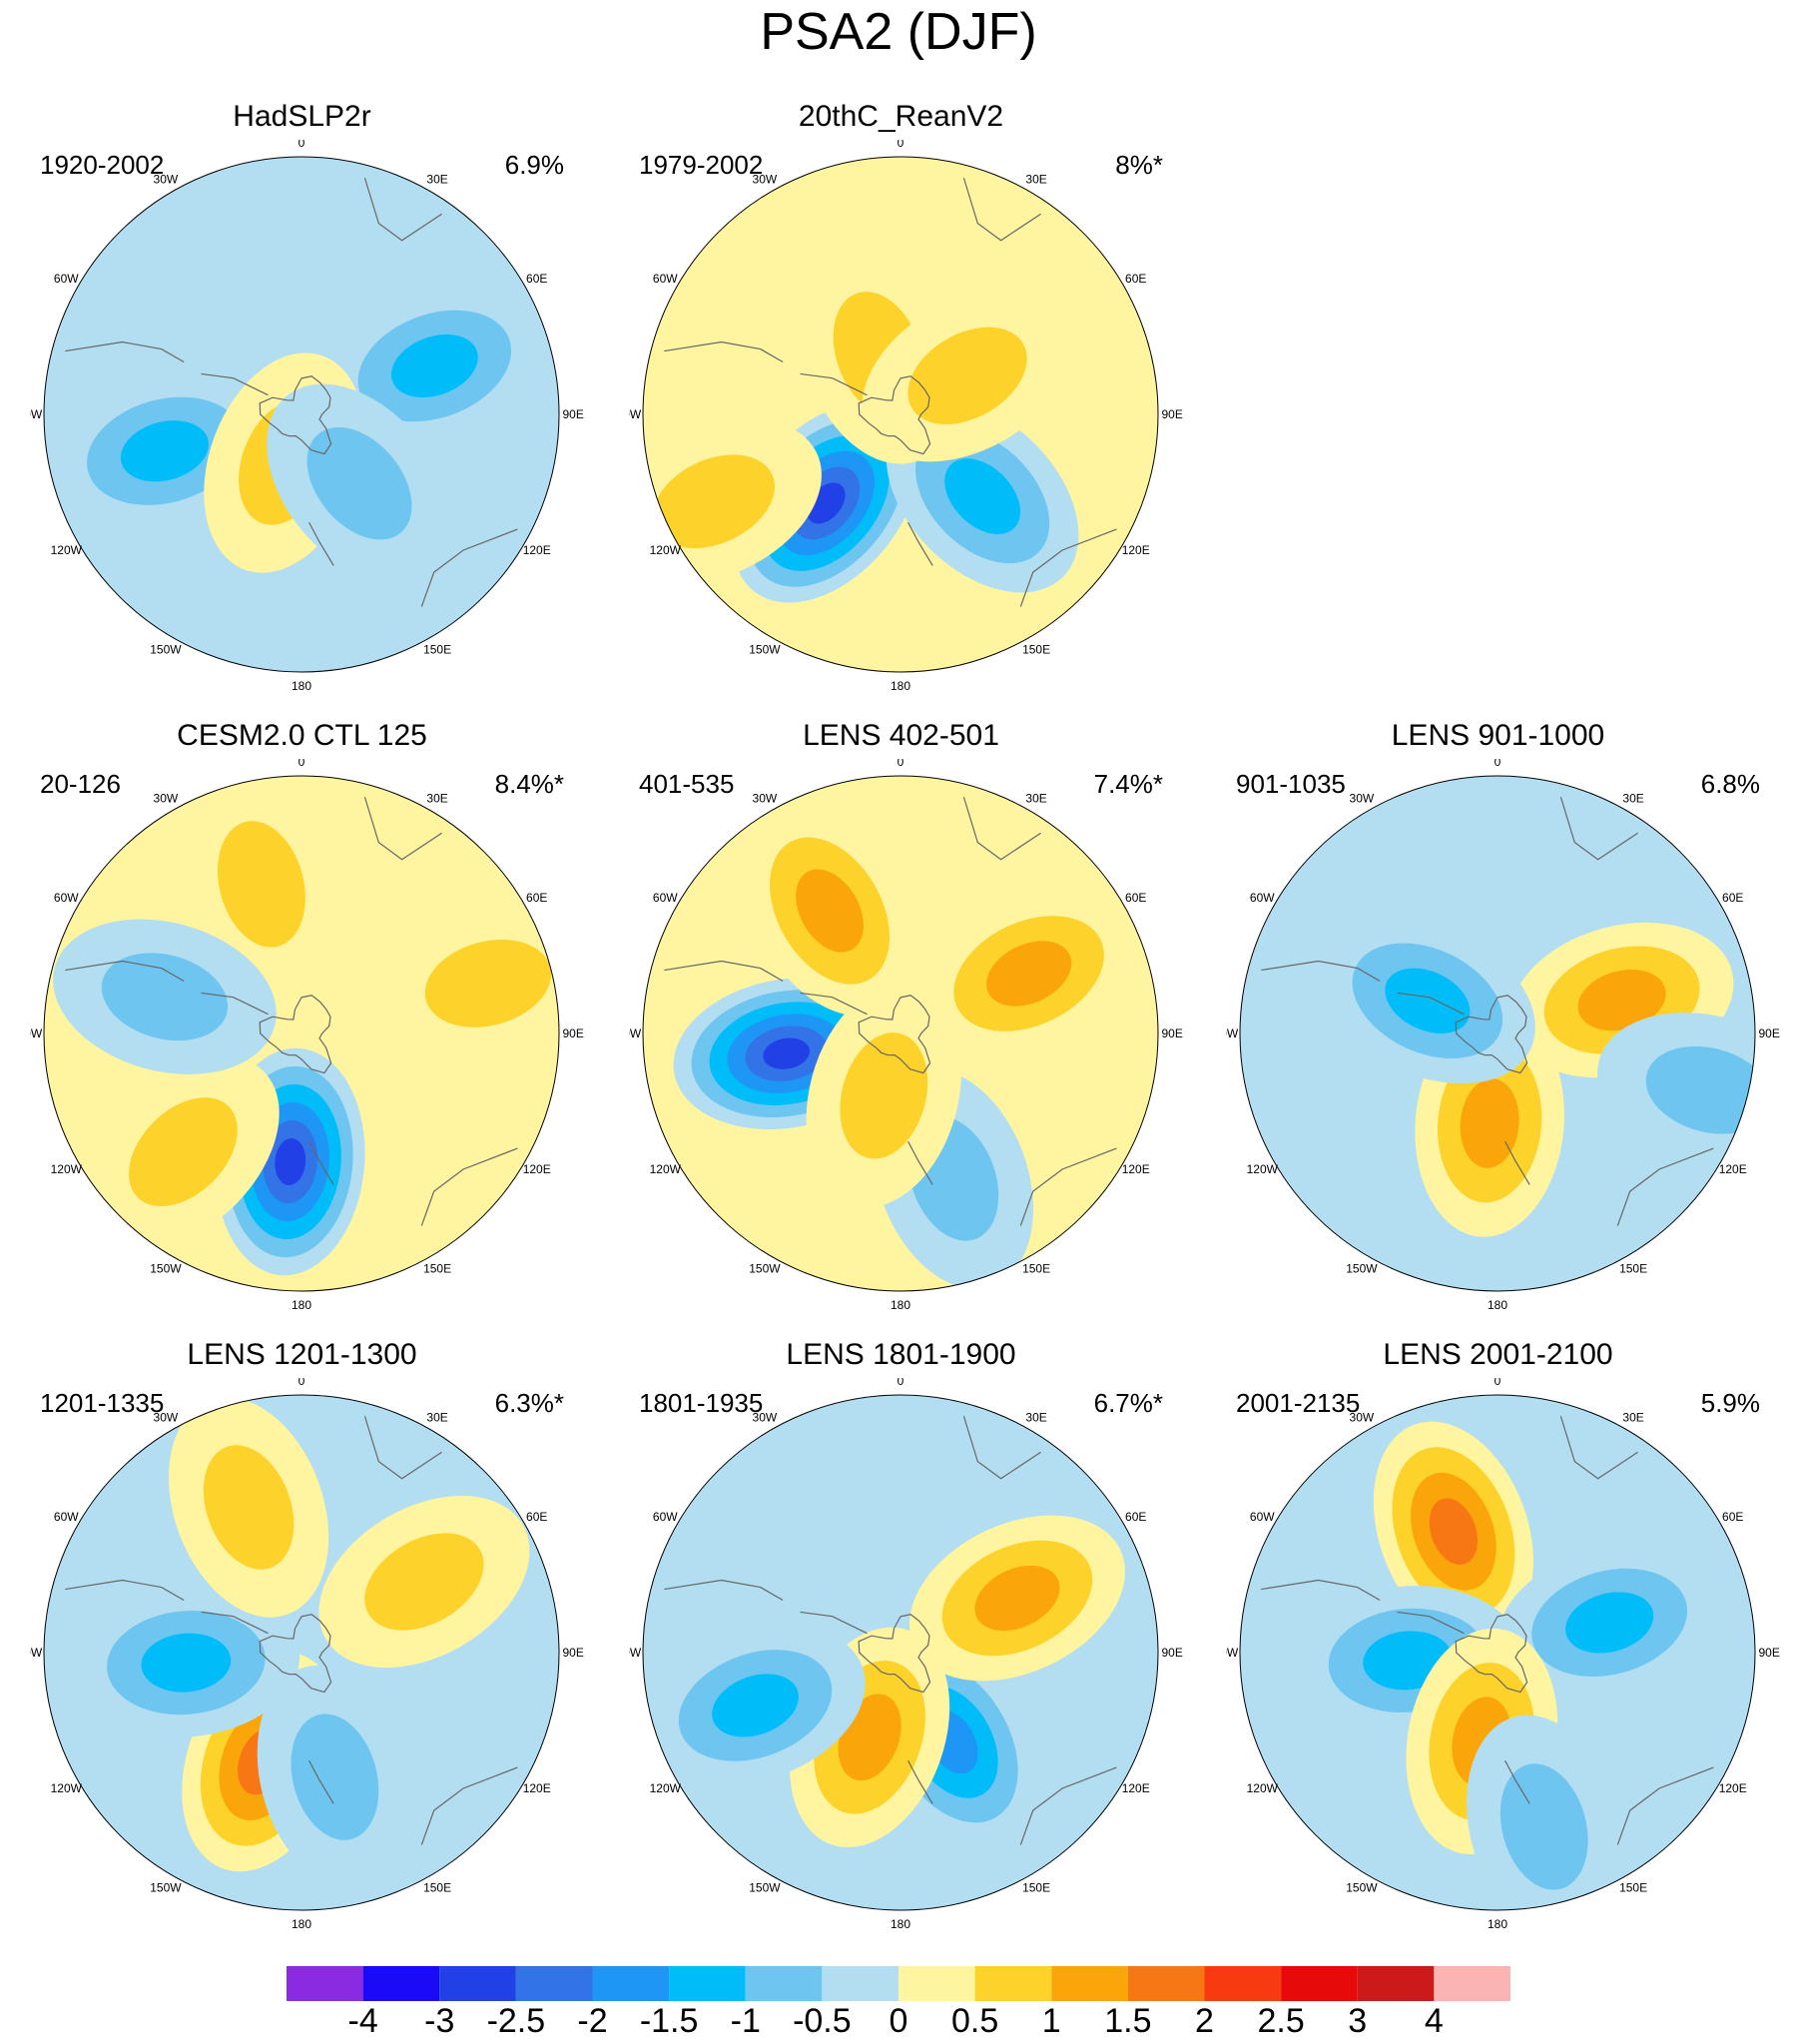 Image resolution: width=1797 pixels, height=2044 pixels. I want to click on longitude-label: 90E, so click(573, 1033).